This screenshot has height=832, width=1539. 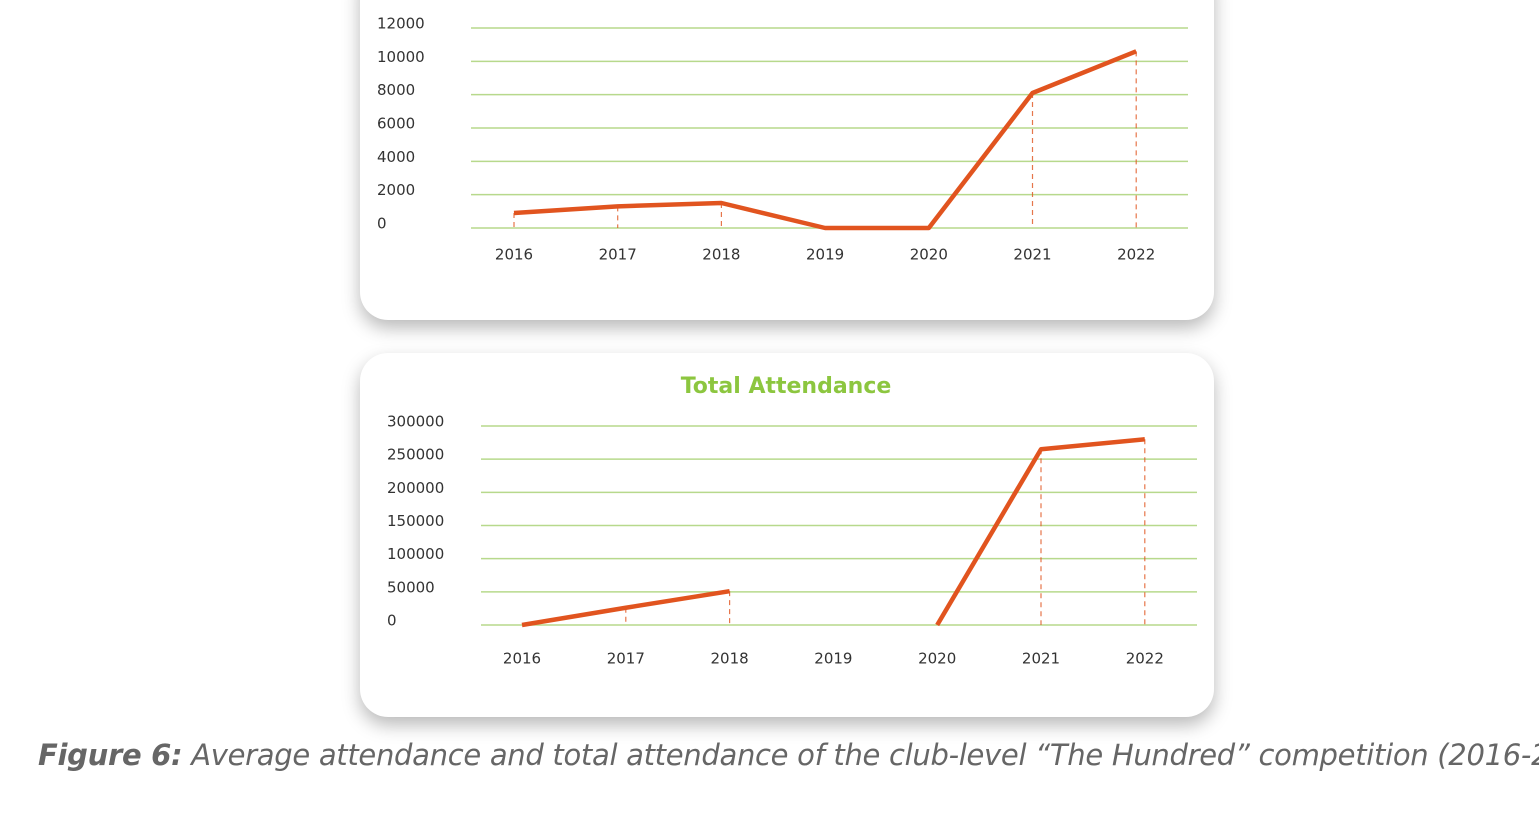 I want to click on y-tick-label: 200000, so click(x=415, y=488).